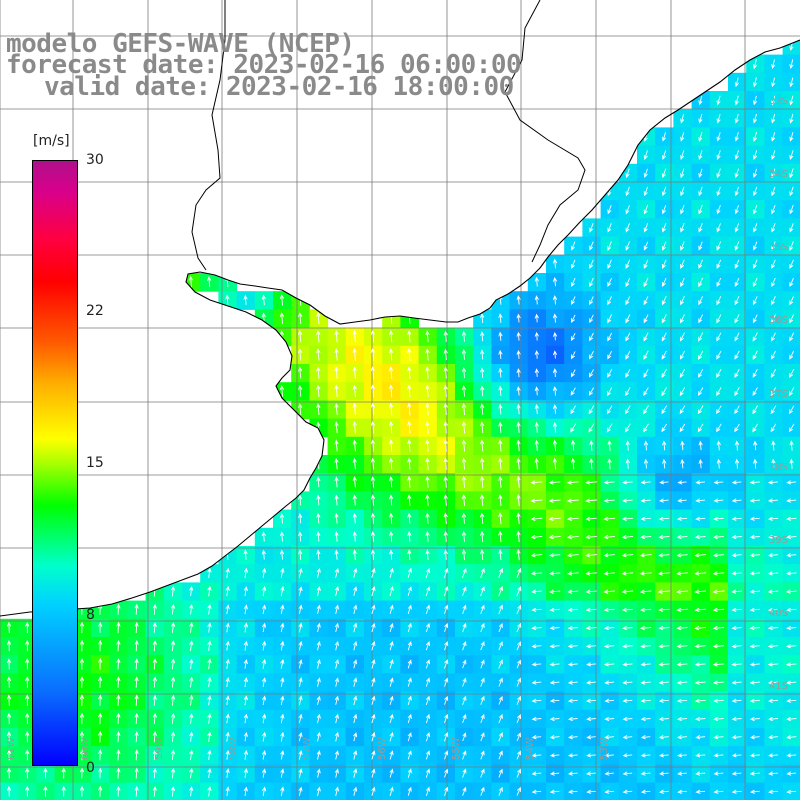 The width and height of the screenshot is (800, 800). Describe the element at coordinates (233, 748) in the screenshot. I see `lon-label: 58W` at that location.